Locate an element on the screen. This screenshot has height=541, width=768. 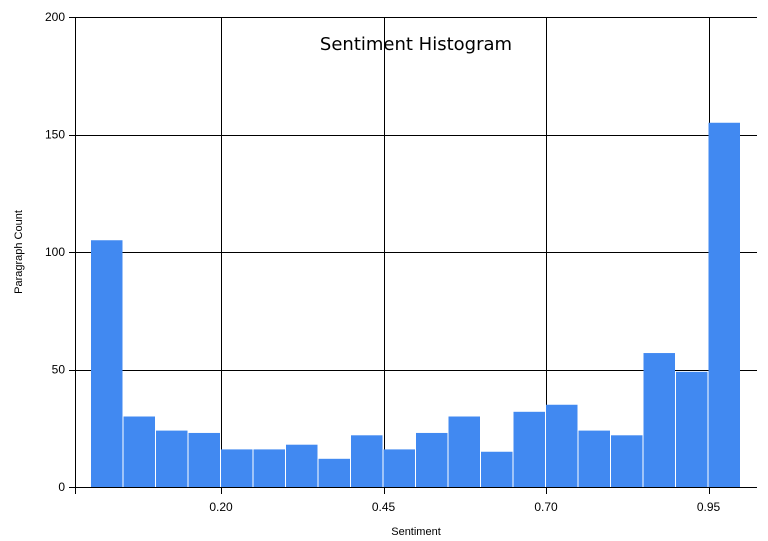
y-tick-label: 150 is located at coordinates (55, 135).